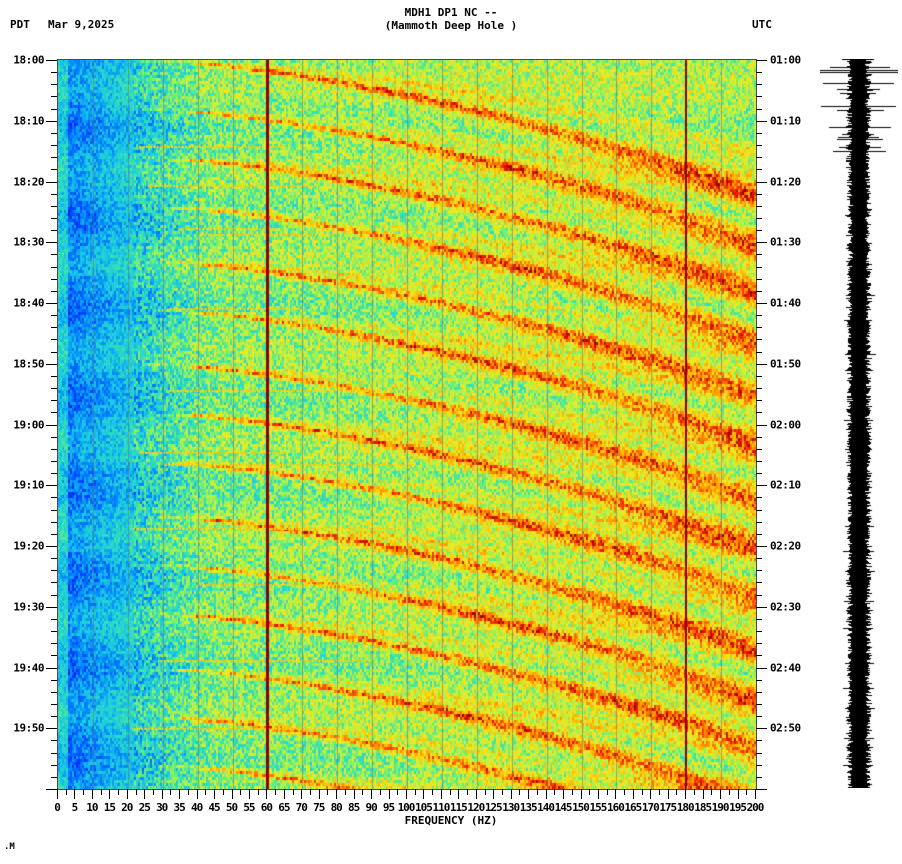  What do you see at coordinates (388, 807) in the screenshot?
I see `freq-label: 95` at bounding box center [388, 807].